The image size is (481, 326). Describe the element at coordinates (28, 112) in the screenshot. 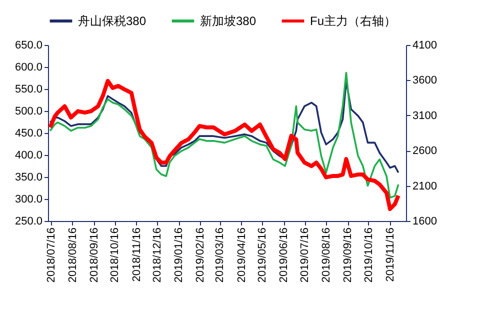

I see `y-tick-label: 500.0` at that location.